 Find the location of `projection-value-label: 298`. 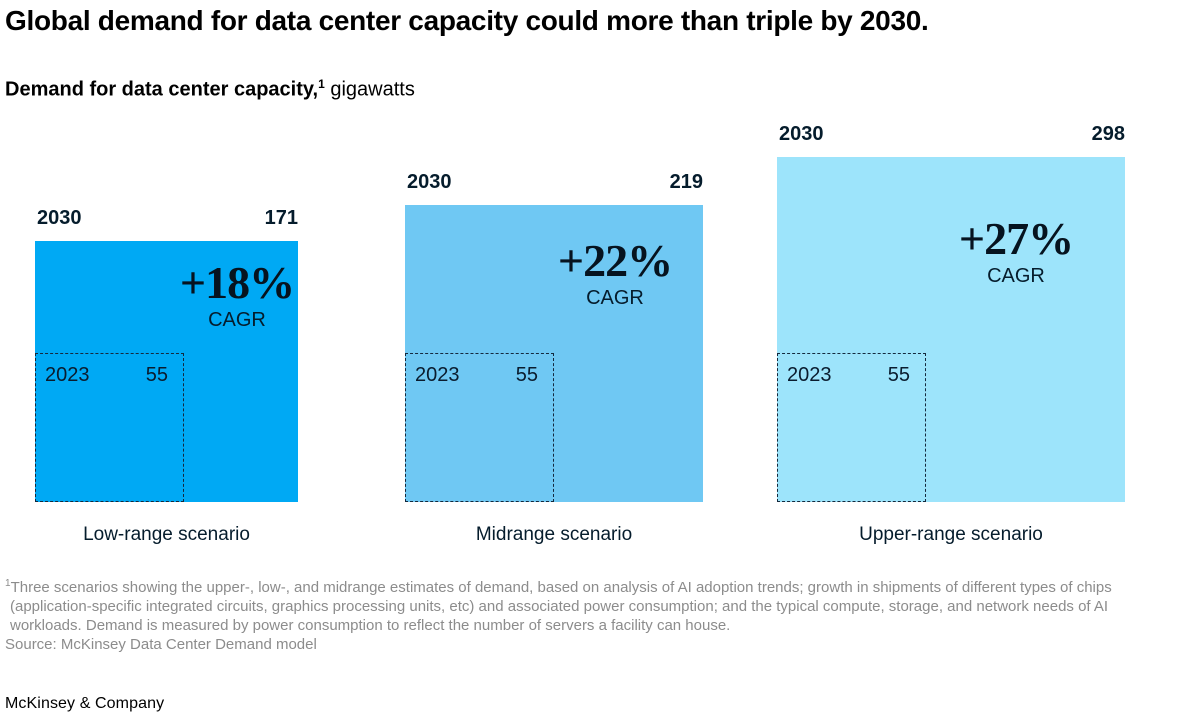

projection-value-label: 298 is located at coordinates (1108, 134).